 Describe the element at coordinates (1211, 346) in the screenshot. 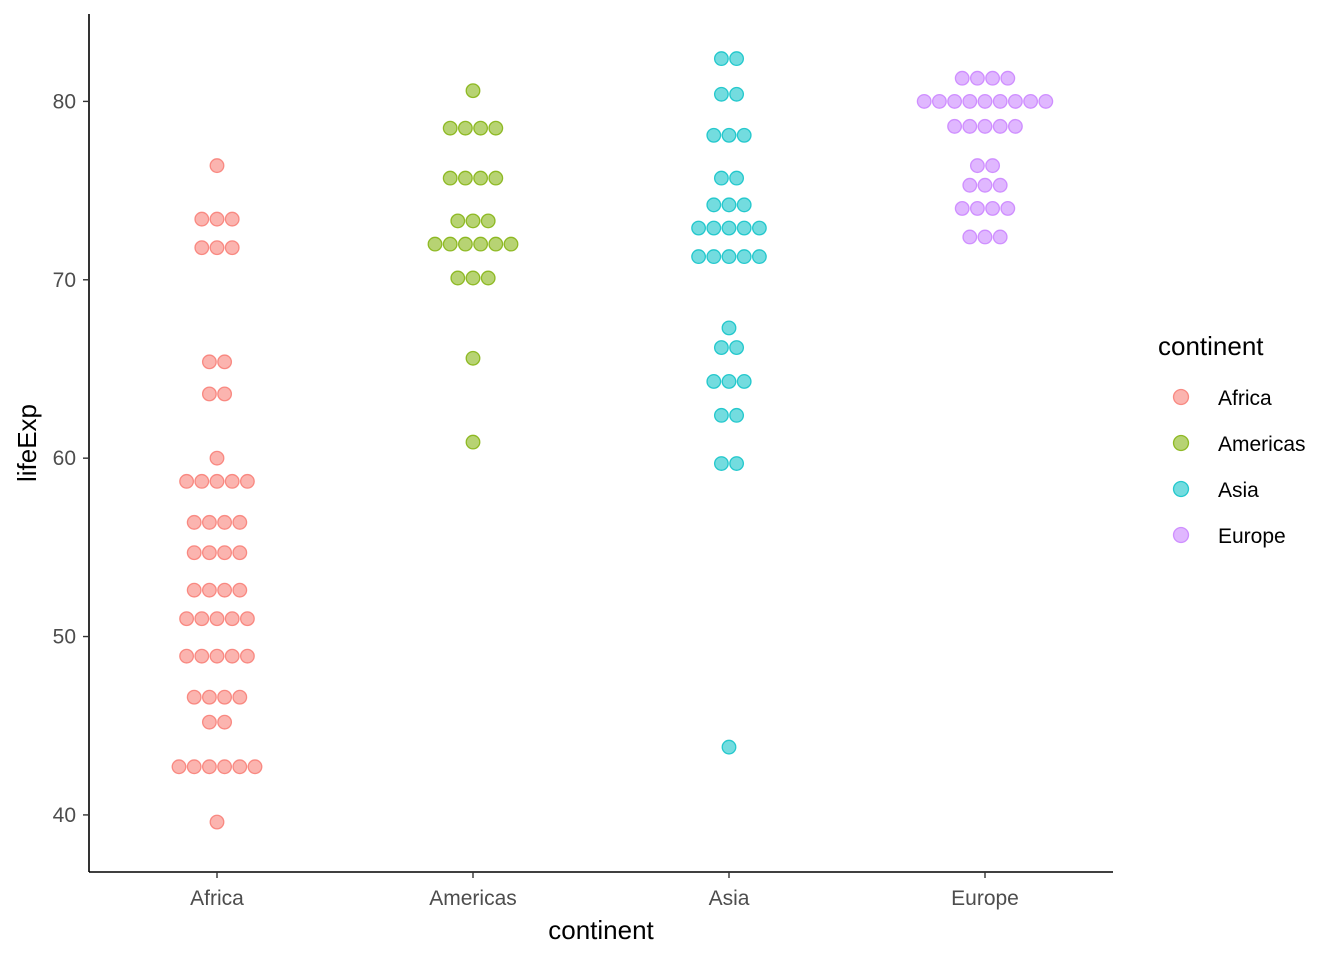

I see `legend-title: continent` at that location.